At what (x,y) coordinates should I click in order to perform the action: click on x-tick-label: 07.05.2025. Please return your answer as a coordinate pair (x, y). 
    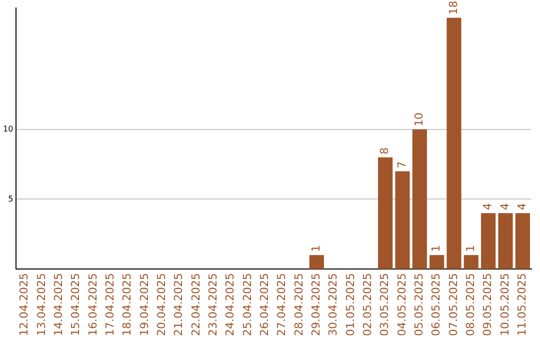
    Looking at the image, I should click on (453, 304).